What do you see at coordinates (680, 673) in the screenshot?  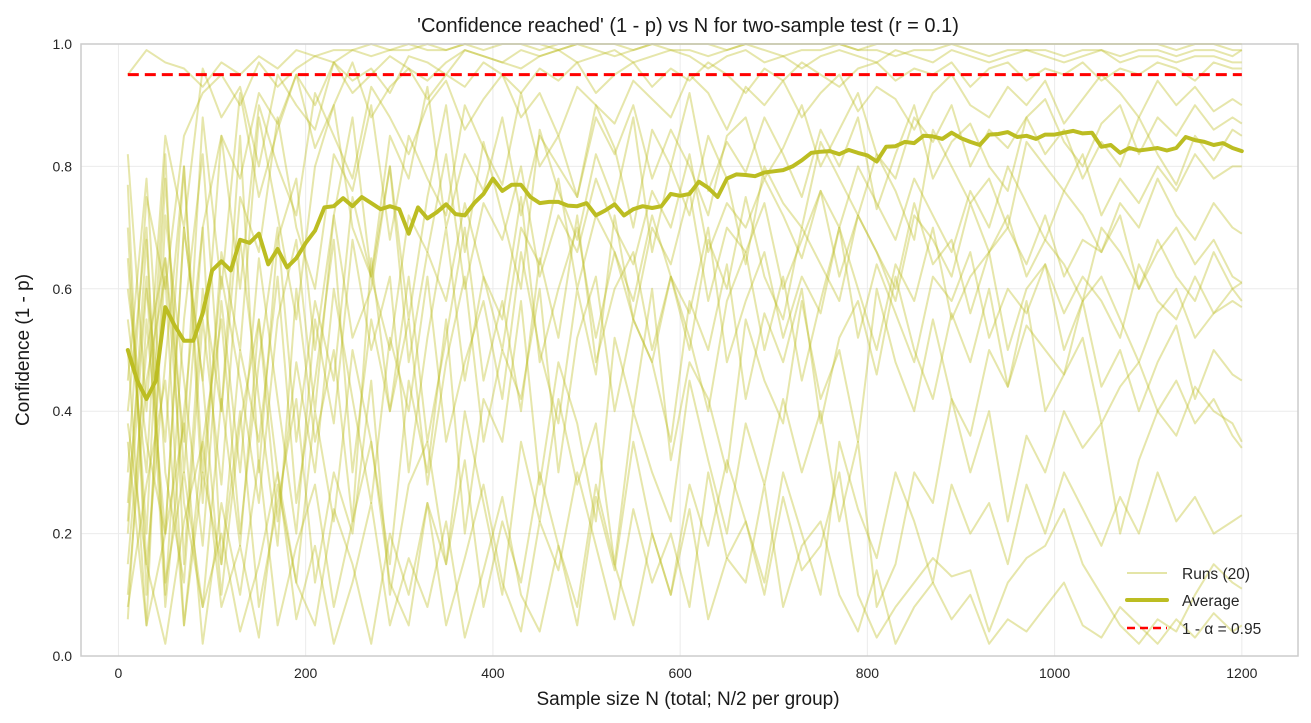 I see `x-tick-label: 600` at bounding box center [680, 673].